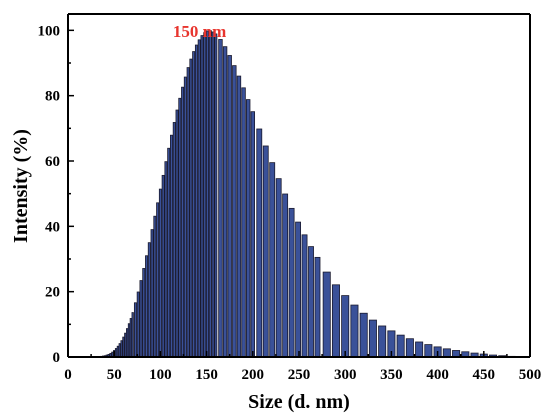 The height and width of the screenshot is (414, 544). I want to click on x-tick-label: 50, so click(114, 375).